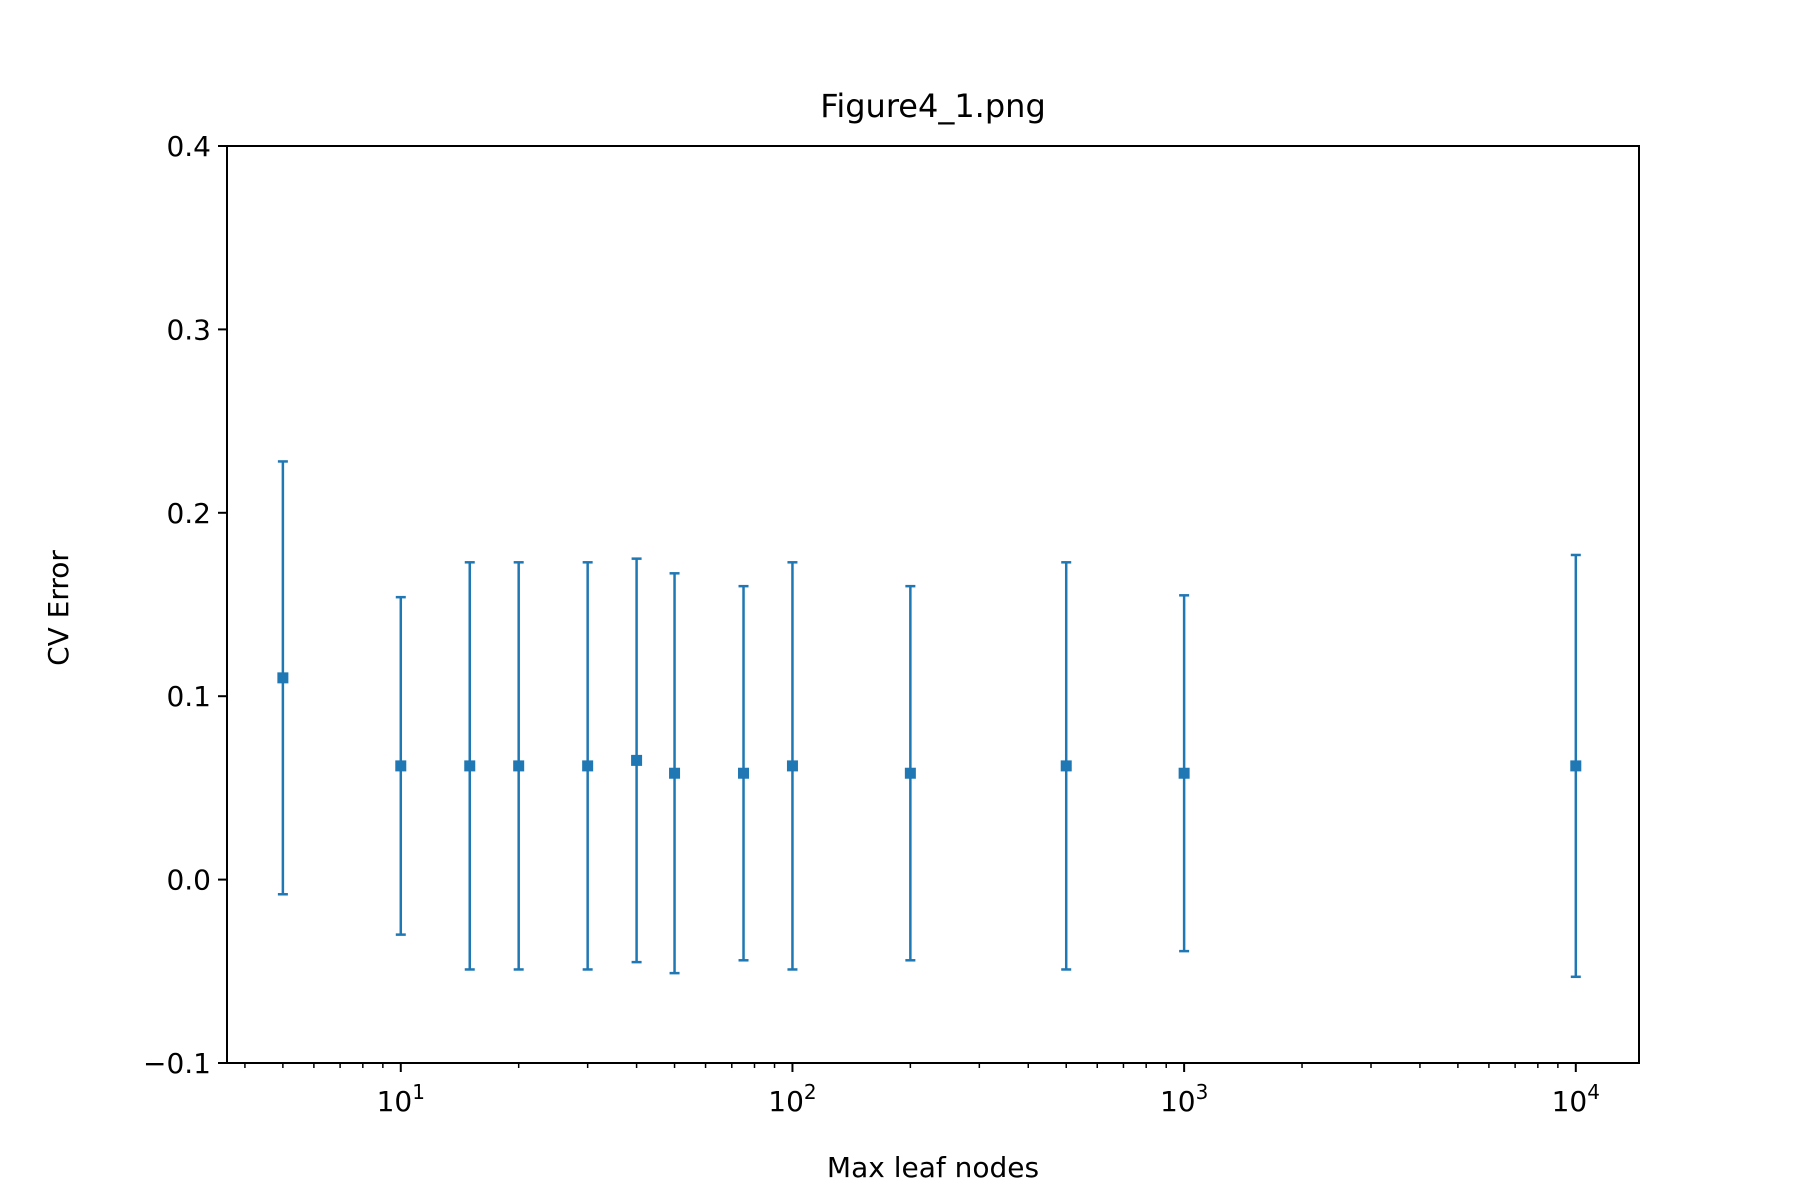 This screenshot has width=1800, height=1200. Describe the element at coordinates (1184, 1099) in the screenshot. I see `x-tick-label: 10³` at that location.